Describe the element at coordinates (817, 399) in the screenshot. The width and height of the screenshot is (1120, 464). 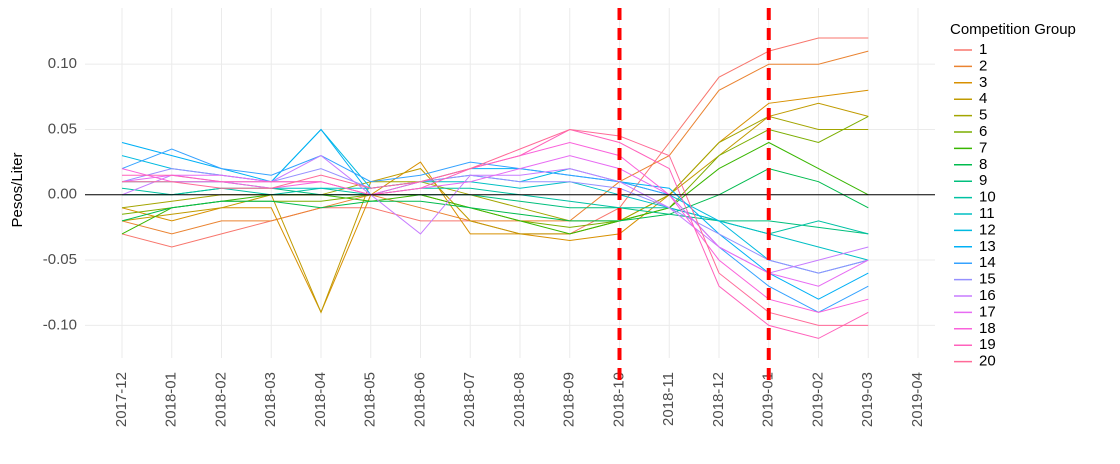
I see `x-tick-label: 2019-02` at that location.